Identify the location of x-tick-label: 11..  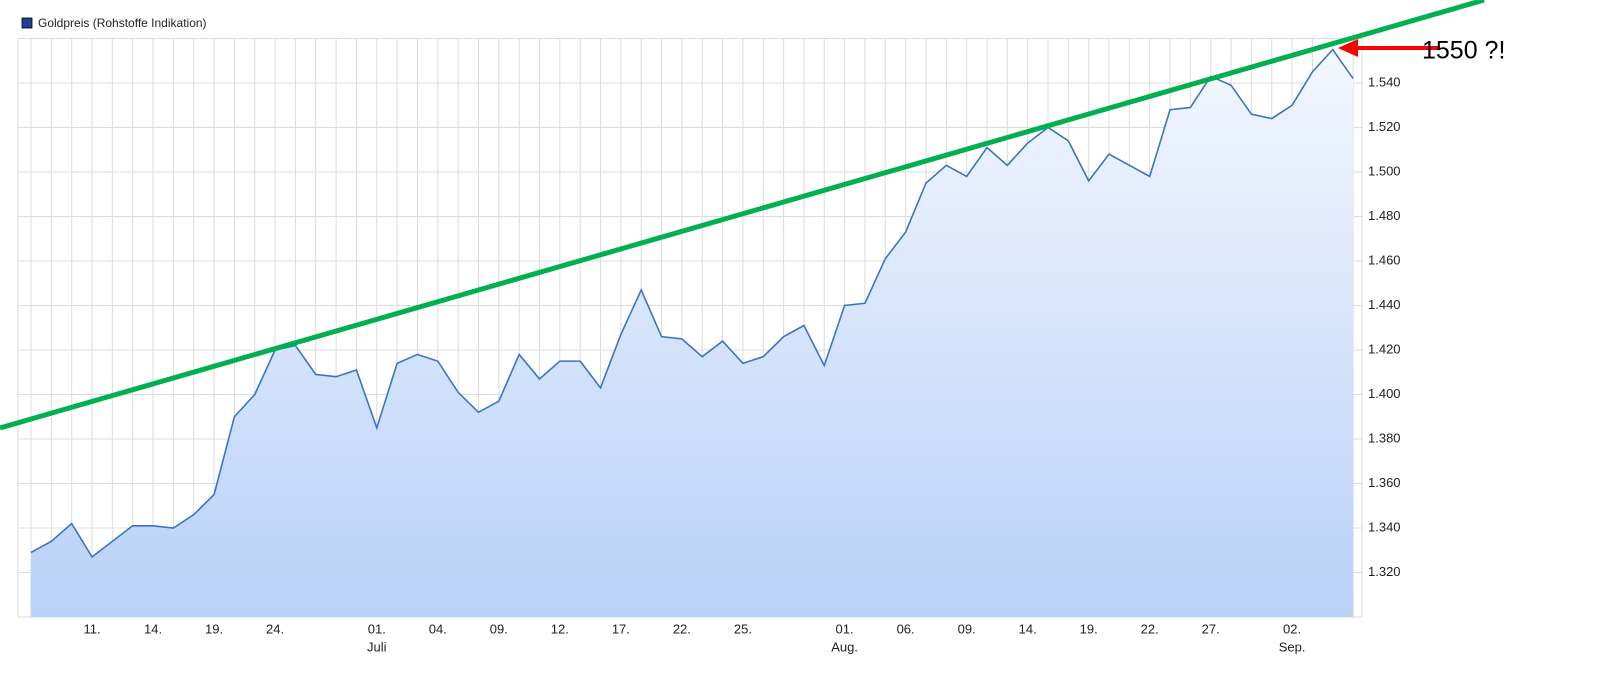
(91, 628).